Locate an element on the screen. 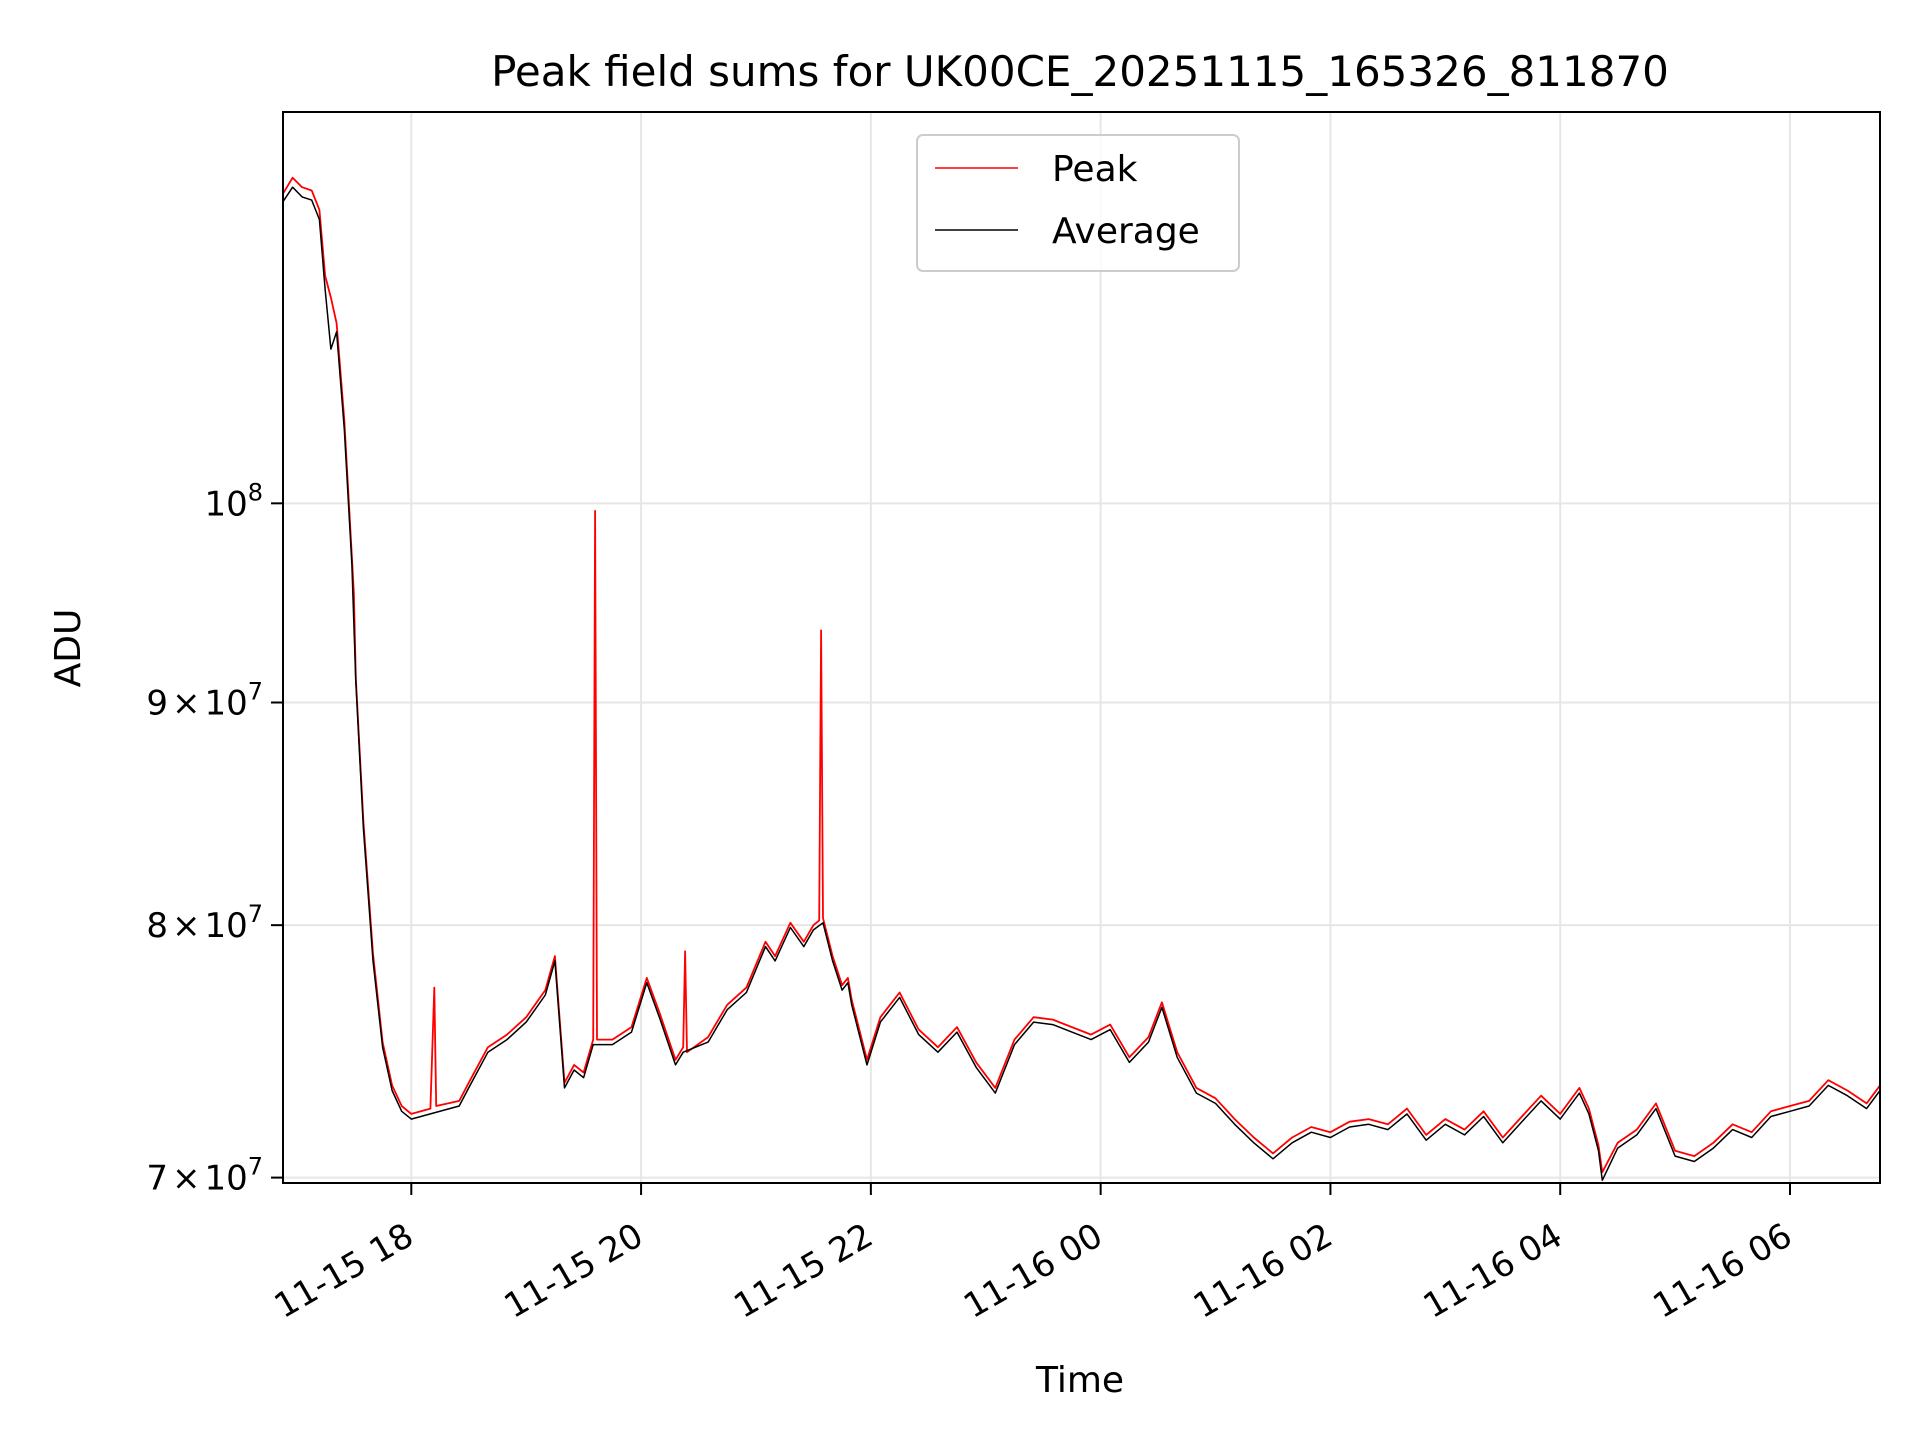  y-tick-label: 8 × 10⁷ is located at coordinates (204, 923).